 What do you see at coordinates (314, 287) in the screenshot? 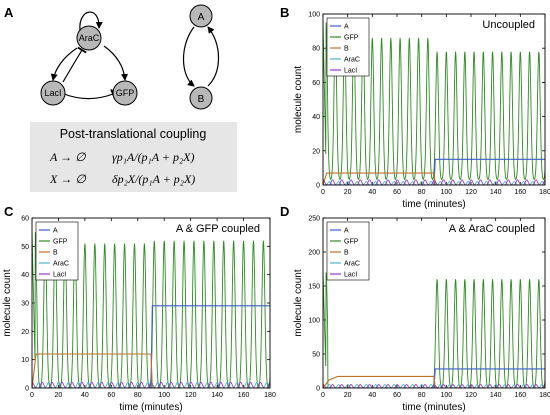
I see `y-tick-label: 150` at bounding box center [314, 287].